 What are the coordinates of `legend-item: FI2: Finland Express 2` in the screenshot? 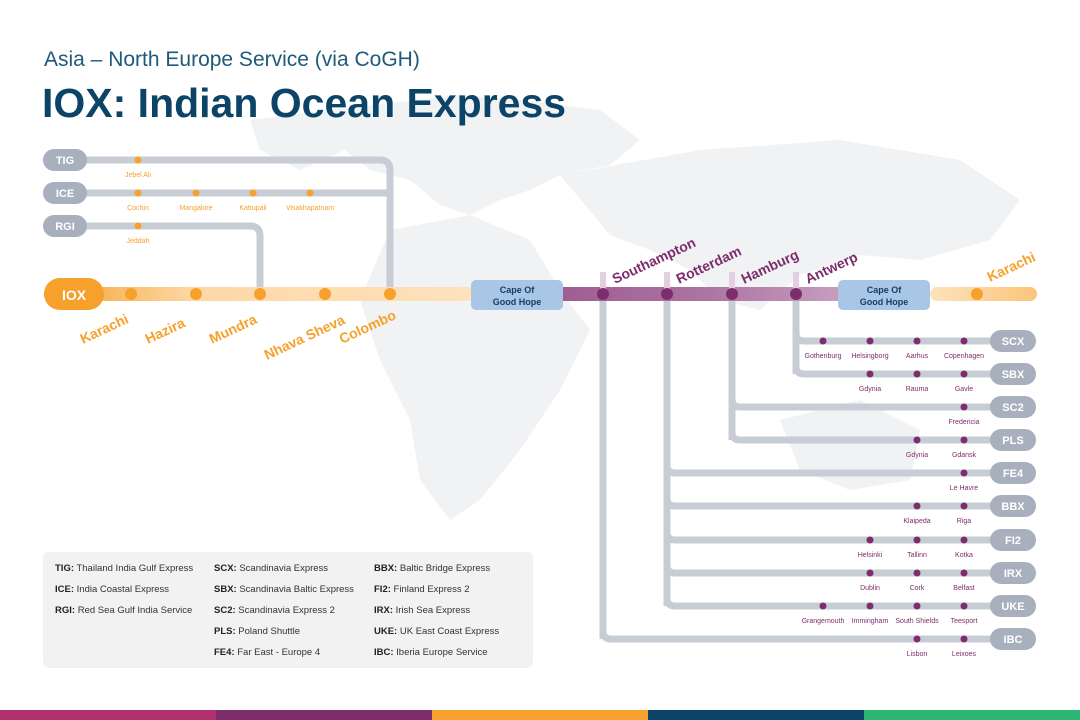 It's located at (422, 589).